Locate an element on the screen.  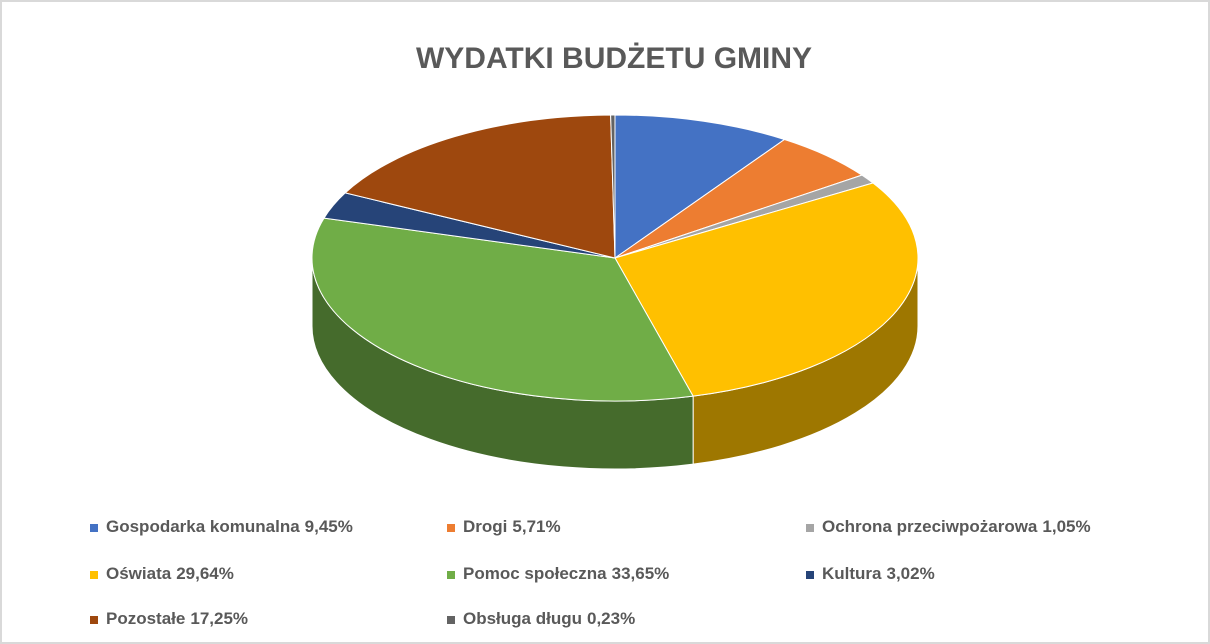
legend-entry: Obsługa długu 0,23% is located at coordinates (549, 618).